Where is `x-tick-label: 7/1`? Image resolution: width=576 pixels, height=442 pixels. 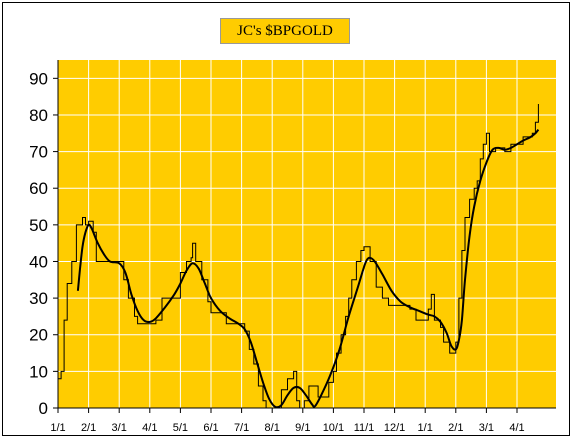
x-tick-label: 7/1 is located at coordinates (241, 428).